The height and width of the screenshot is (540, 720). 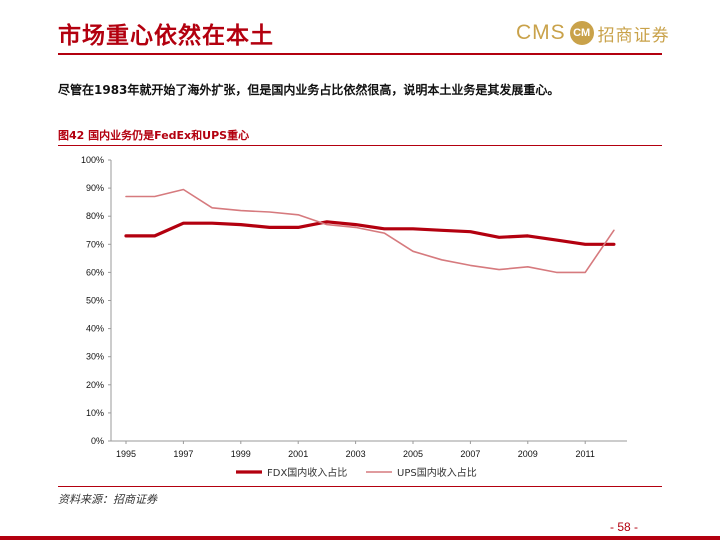 I want to click on series-layer, so click(x=370, y=231).